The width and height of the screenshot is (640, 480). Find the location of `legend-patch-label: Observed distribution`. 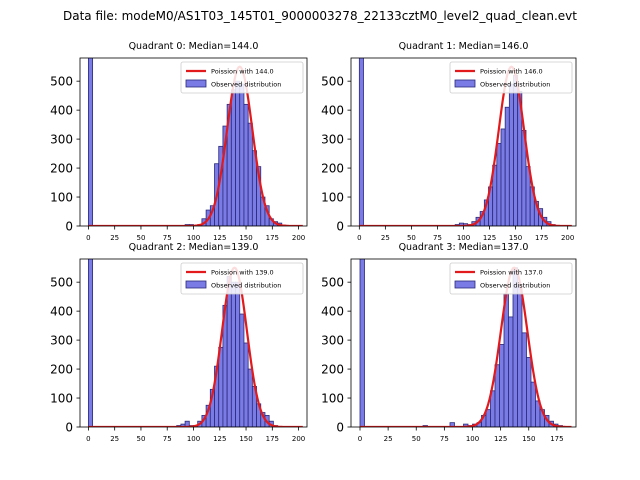

legend-patch-label: Observed distribution is located at coordinates (515, 85).